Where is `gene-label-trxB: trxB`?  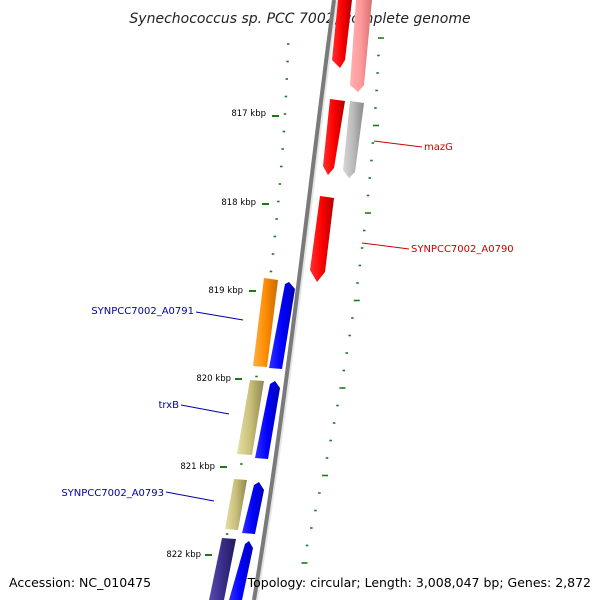
gene-label-trxB: trxB is located at coordinates (168, 405).